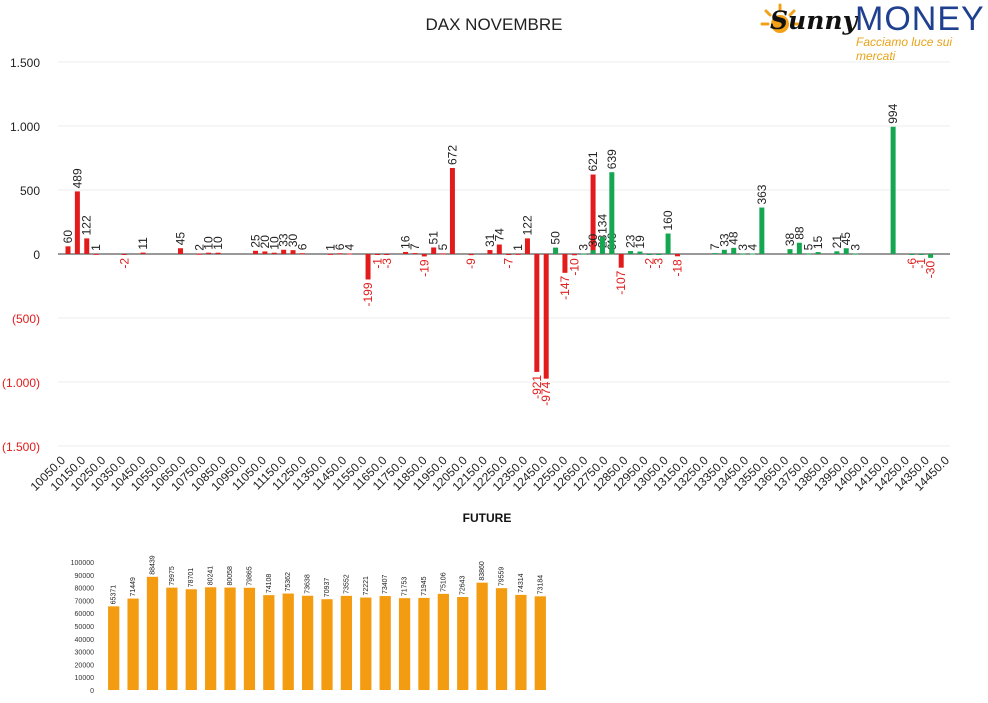 The width and height of the screenshot is (988, 703). What do you see at coordinates (288, 582) in the screenshot?
I see `future-data-label: 75362` at bounding box center [288, 582].